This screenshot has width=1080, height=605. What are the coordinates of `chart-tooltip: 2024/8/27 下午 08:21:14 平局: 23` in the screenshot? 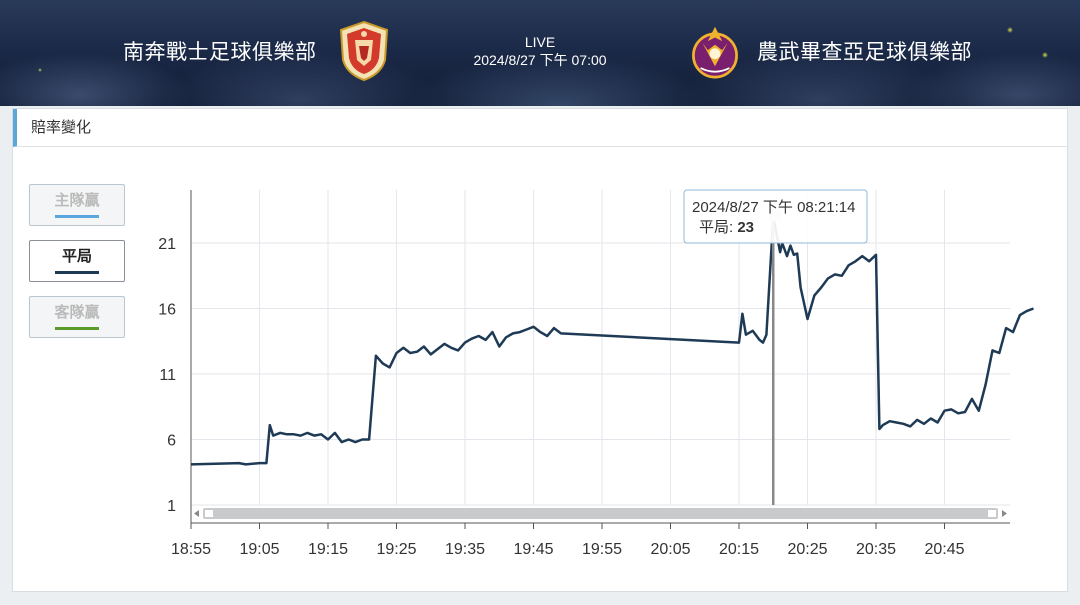 It's located at (775, 347).